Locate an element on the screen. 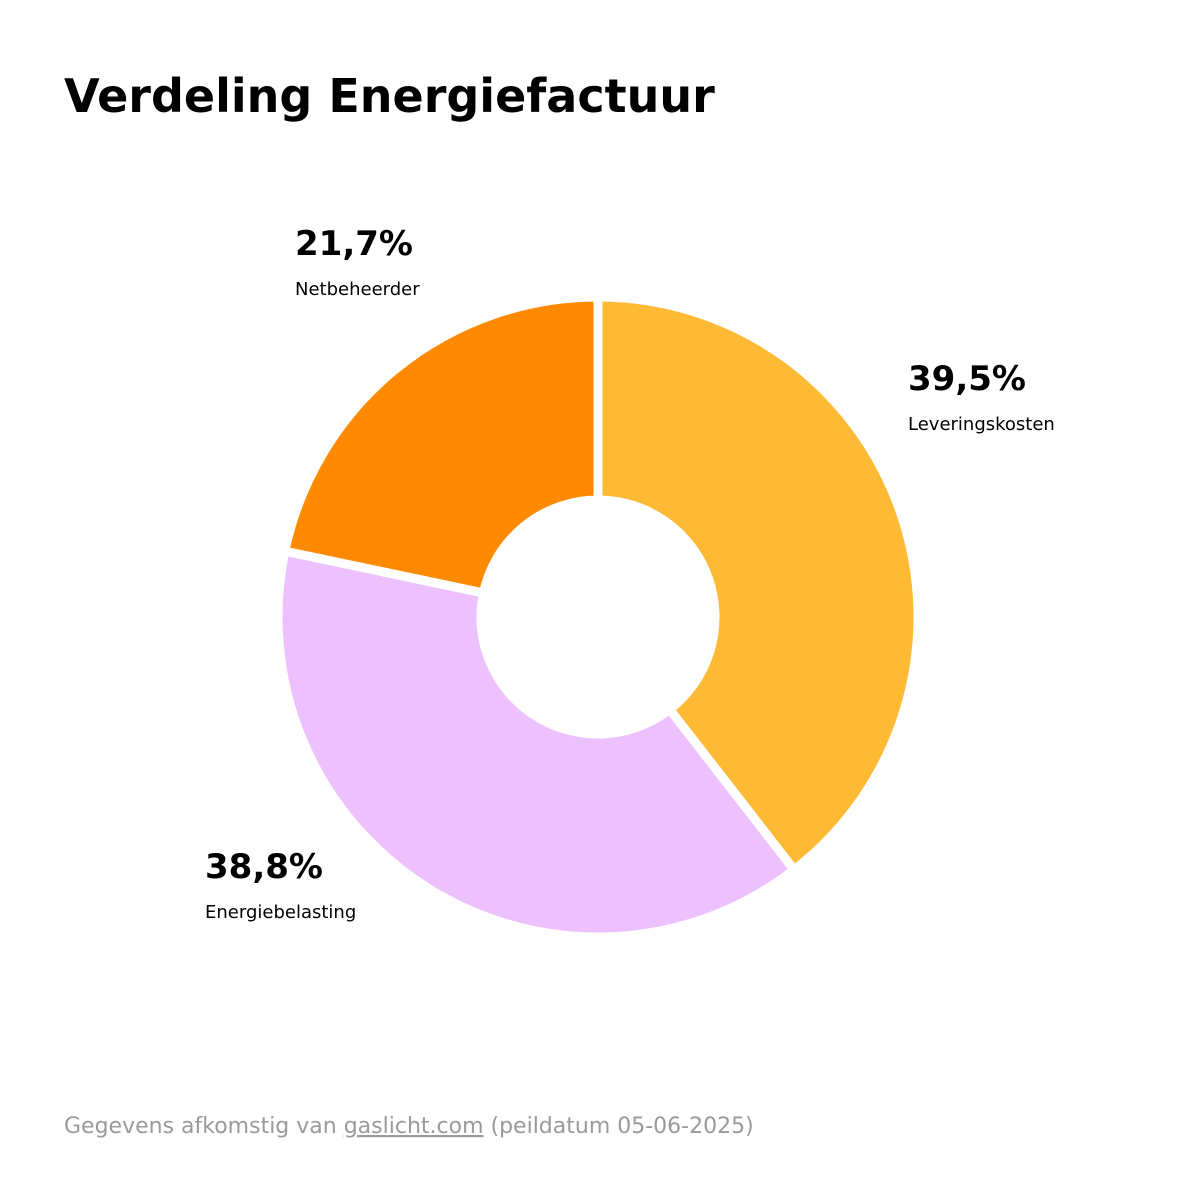 The width and height of the screenshot is (1200, 1200). value-label: 21,7% is located at coordinates (354, 244).